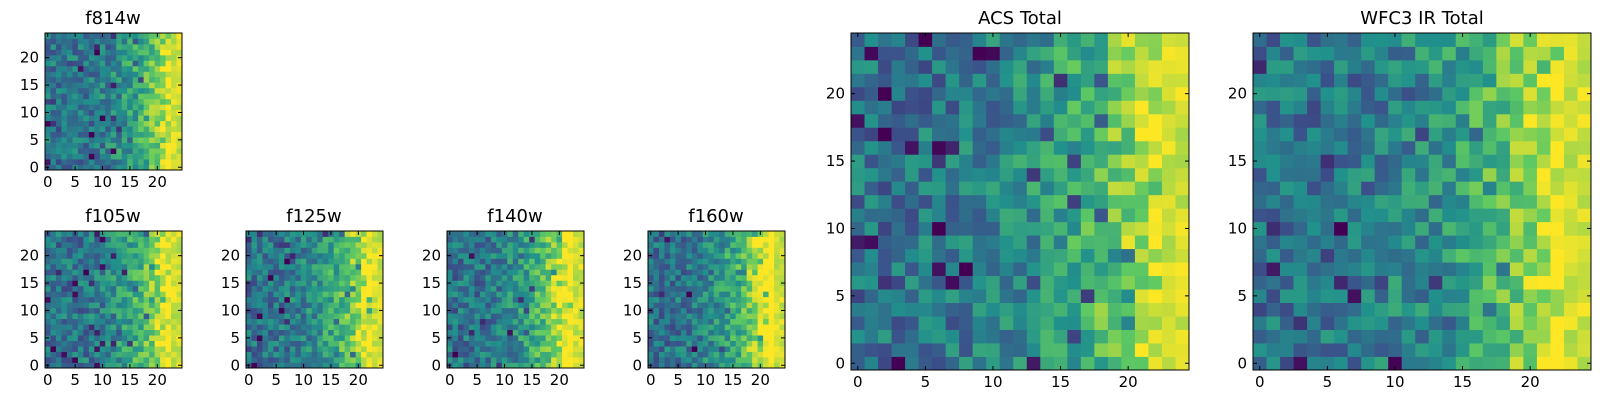  What do you see at coordinates (1020, 18) in the screenshot?
I see `panel-title: ACS Total` at bounding box center [1020, 18].